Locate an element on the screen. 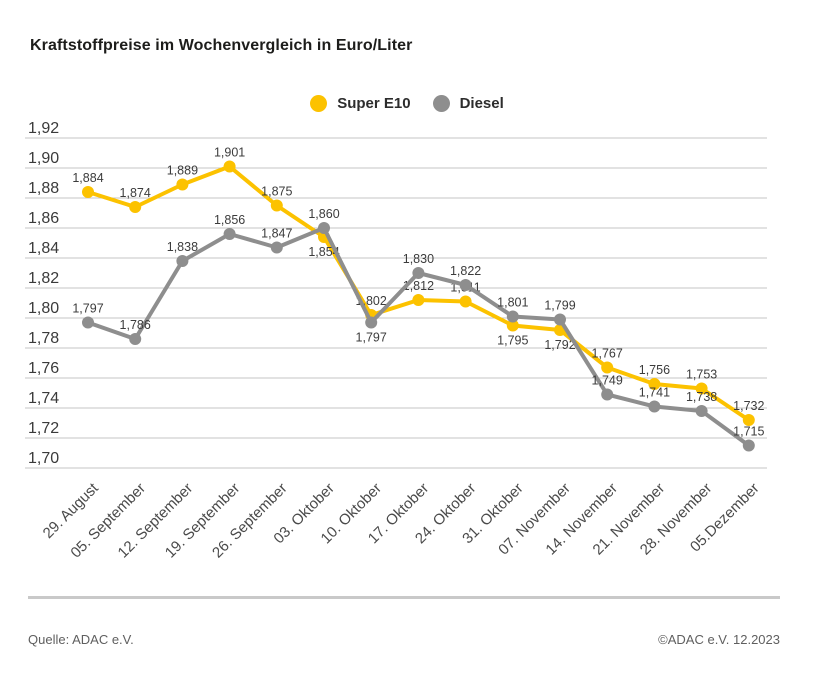  data-point-label: 1,889 is located at coordinates (182, 171).